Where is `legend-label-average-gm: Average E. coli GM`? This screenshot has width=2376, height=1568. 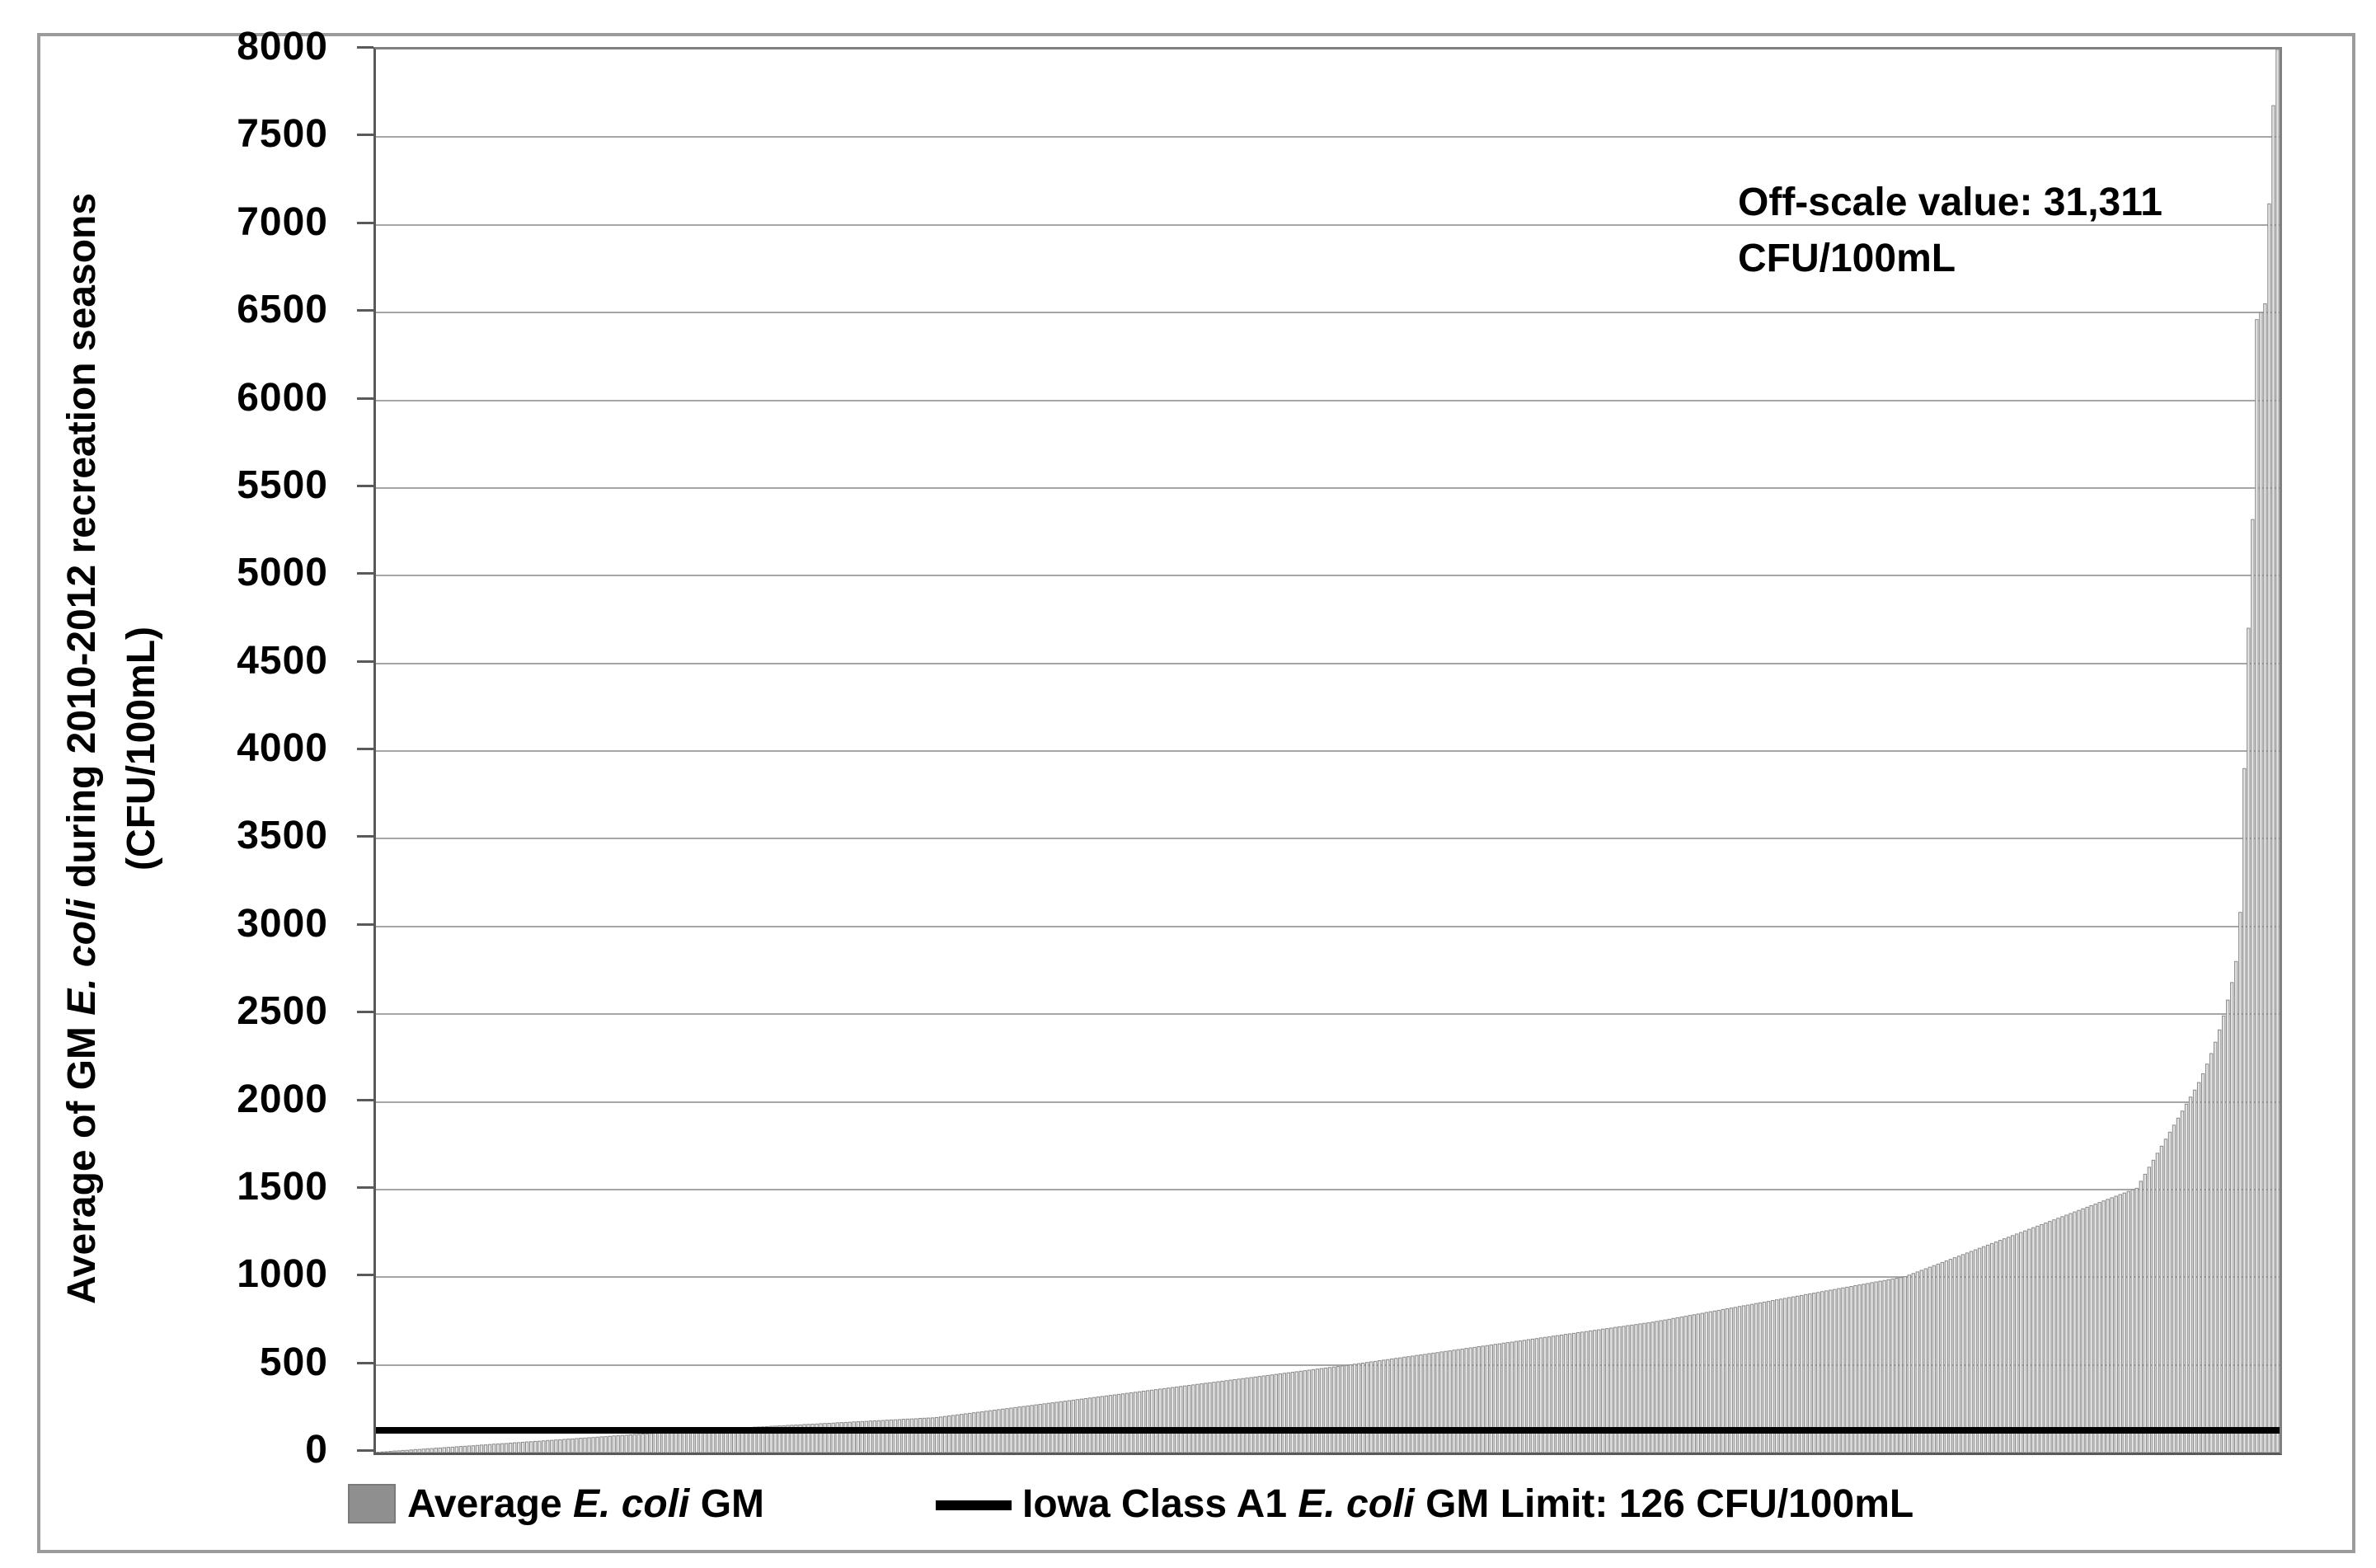
legend-label-average-gm: Average E. coli GM is located at coordinates (586, 1504).